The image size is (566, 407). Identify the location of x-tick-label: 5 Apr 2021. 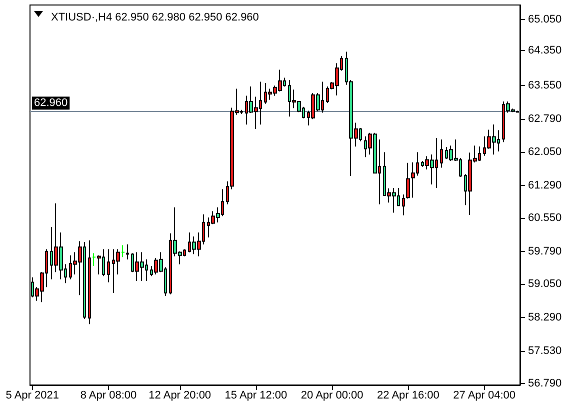
(32, 396).